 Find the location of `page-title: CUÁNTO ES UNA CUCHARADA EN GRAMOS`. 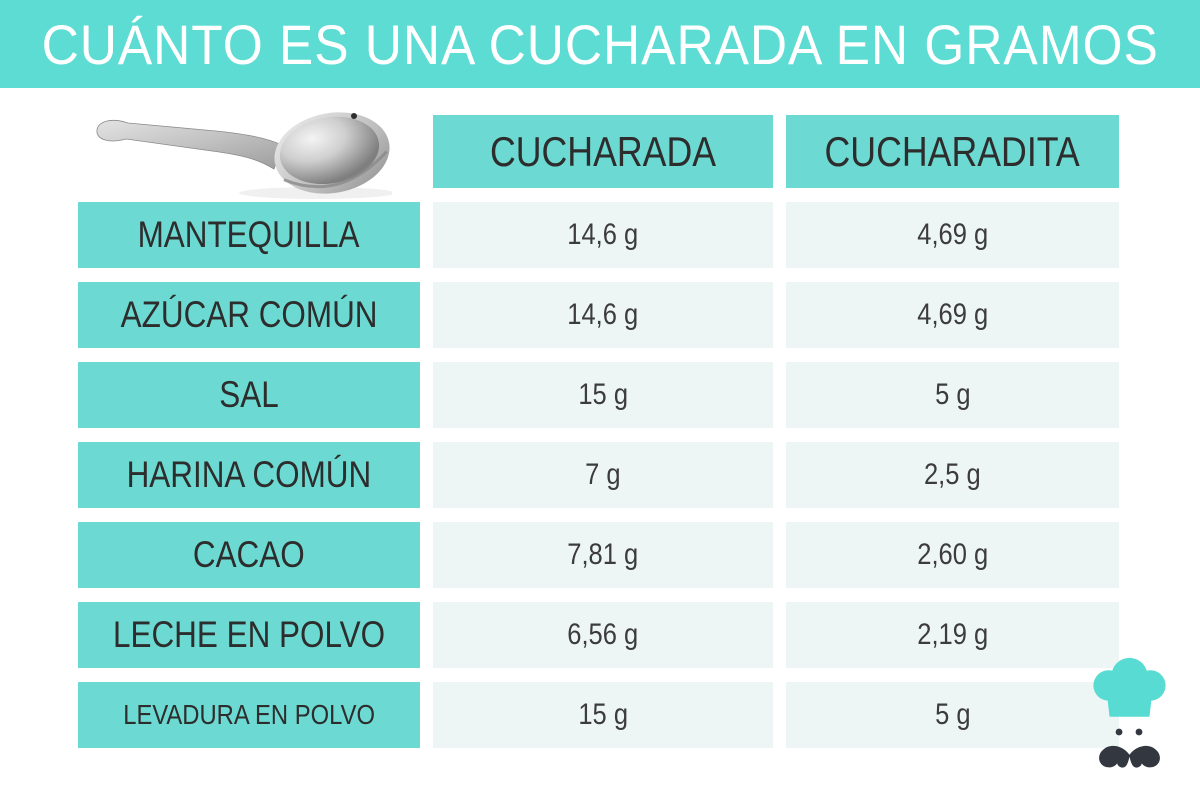

page-title: CUÁNTO ES UNA CUCHARADA EN GRAMOS is located at coordinates (600, 44).